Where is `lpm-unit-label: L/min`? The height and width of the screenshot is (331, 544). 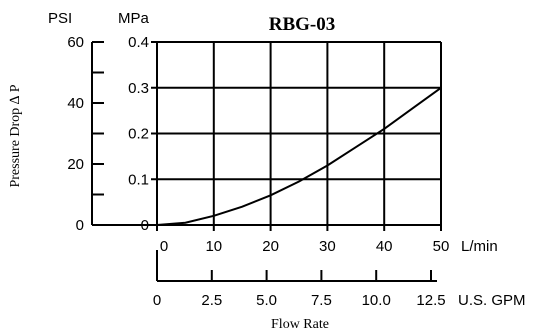 lpm-unit-label: L/min is located at coordinates (479, 246).